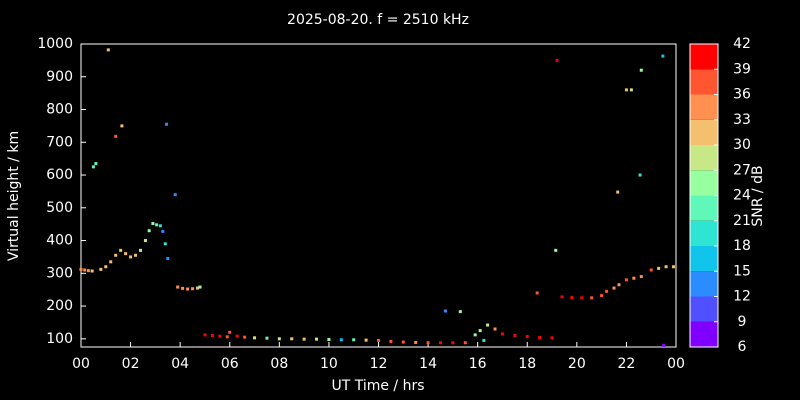  What do you see at coordinates (742, 145) in the screenshot?
I see `colorbar-tick-label: 30` at bounding box center [742, 145].